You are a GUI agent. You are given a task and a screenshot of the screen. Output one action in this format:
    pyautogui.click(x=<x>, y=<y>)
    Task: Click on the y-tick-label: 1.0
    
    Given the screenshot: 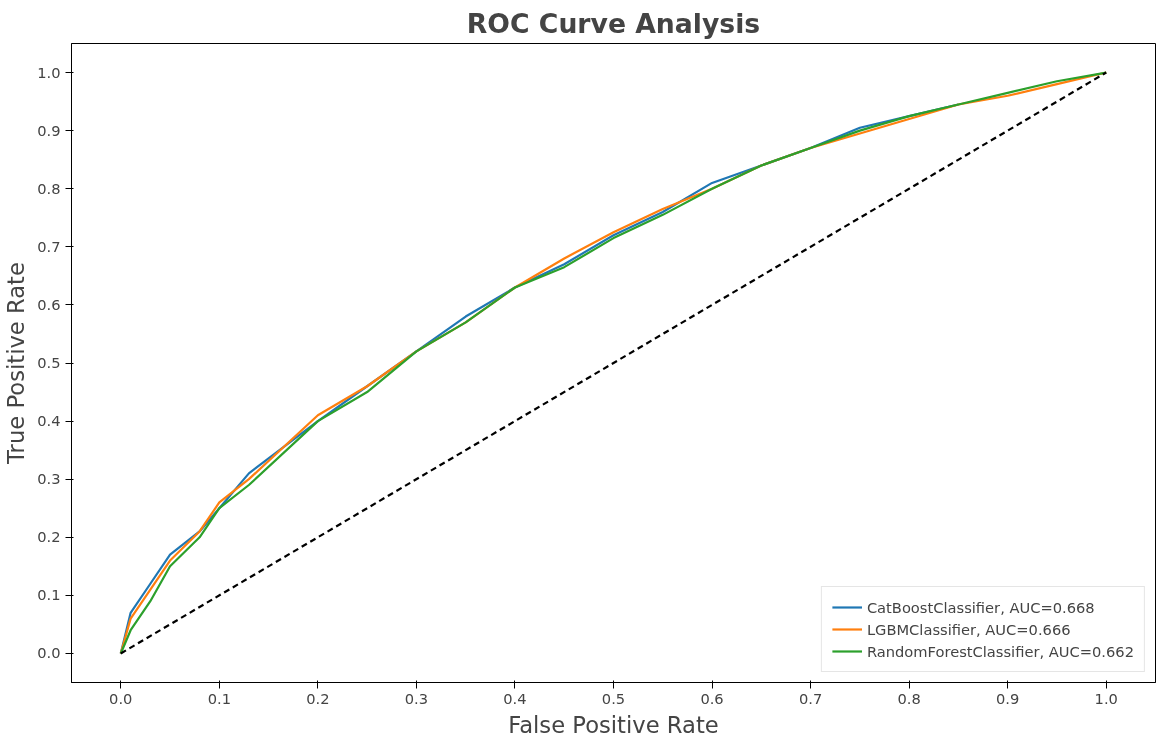 What is the action you would take?
    pyautogui.click(x=49, y=72)
    